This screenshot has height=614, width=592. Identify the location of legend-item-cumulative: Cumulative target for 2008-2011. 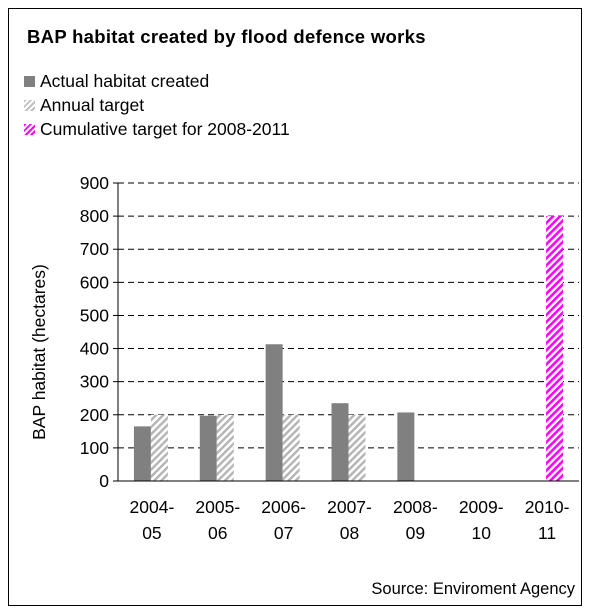
(157, 129).